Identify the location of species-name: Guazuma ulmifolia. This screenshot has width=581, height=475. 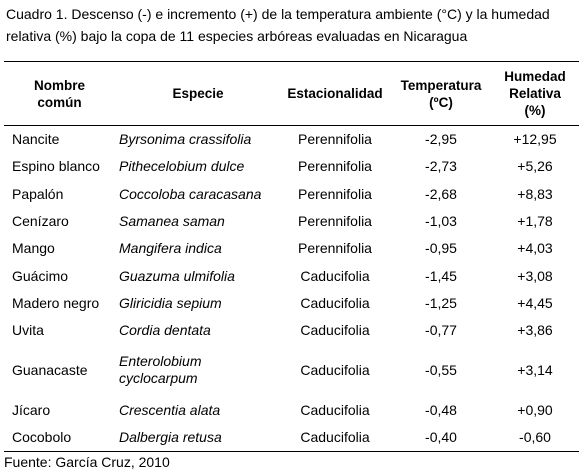
(177, 275).